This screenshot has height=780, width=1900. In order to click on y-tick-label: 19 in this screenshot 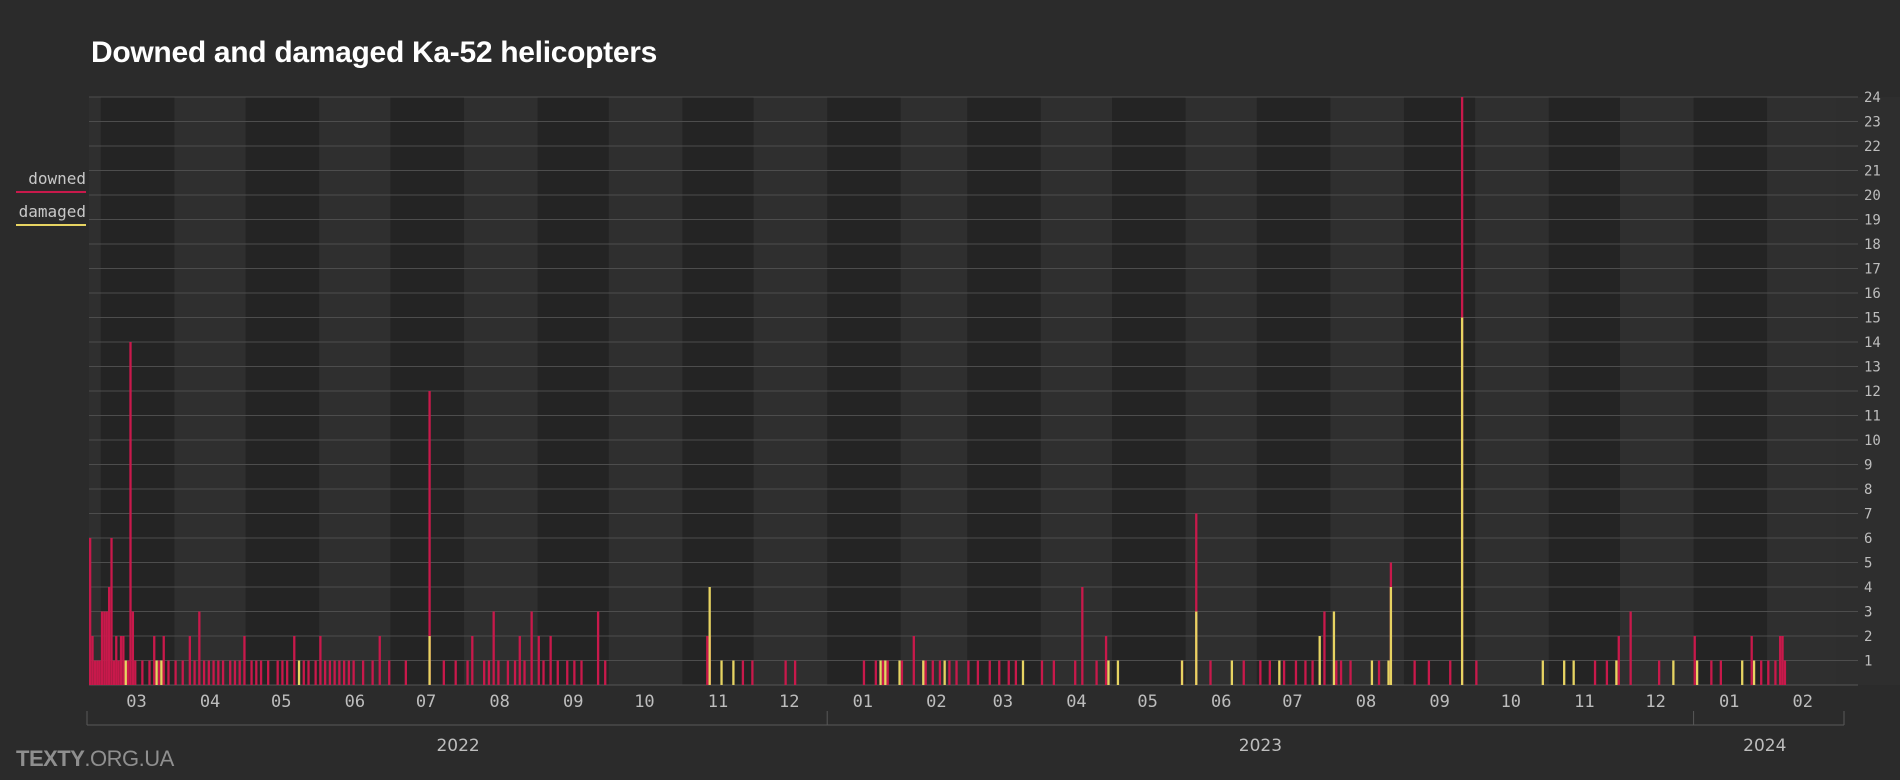, I will do `click(1872, 221)`.